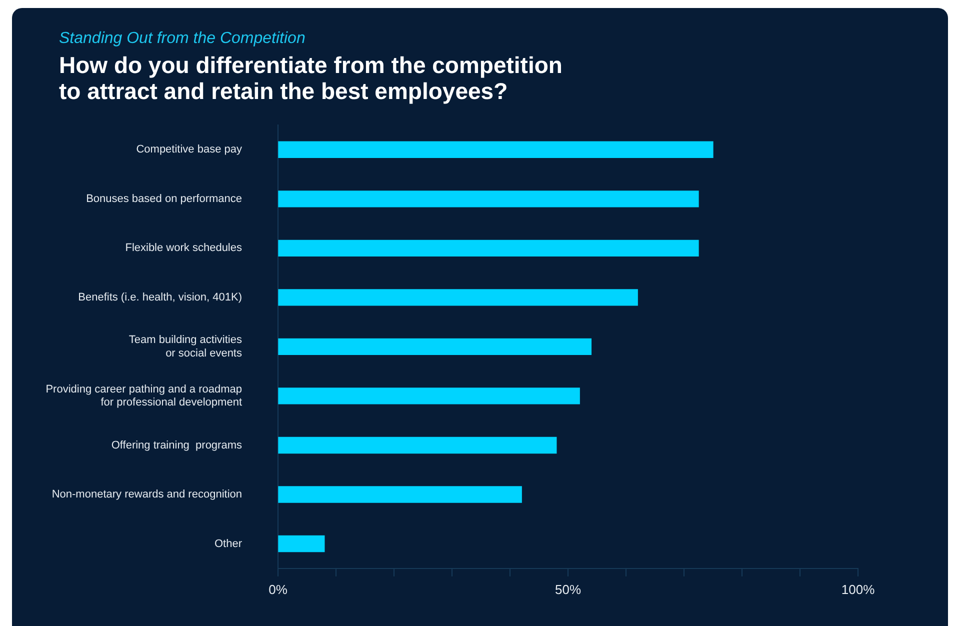 This screenshot has width=953, height=626. Describe the element at coordinates (228, 544) in the screenshot. I see `y-tick-label: Other` at that location.